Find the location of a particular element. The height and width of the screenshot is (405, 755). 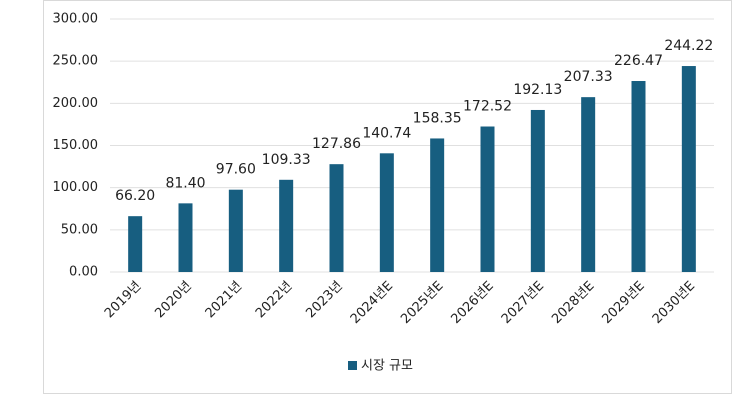

y-tick-label: 0.00 is located at coordinates (83, 272).